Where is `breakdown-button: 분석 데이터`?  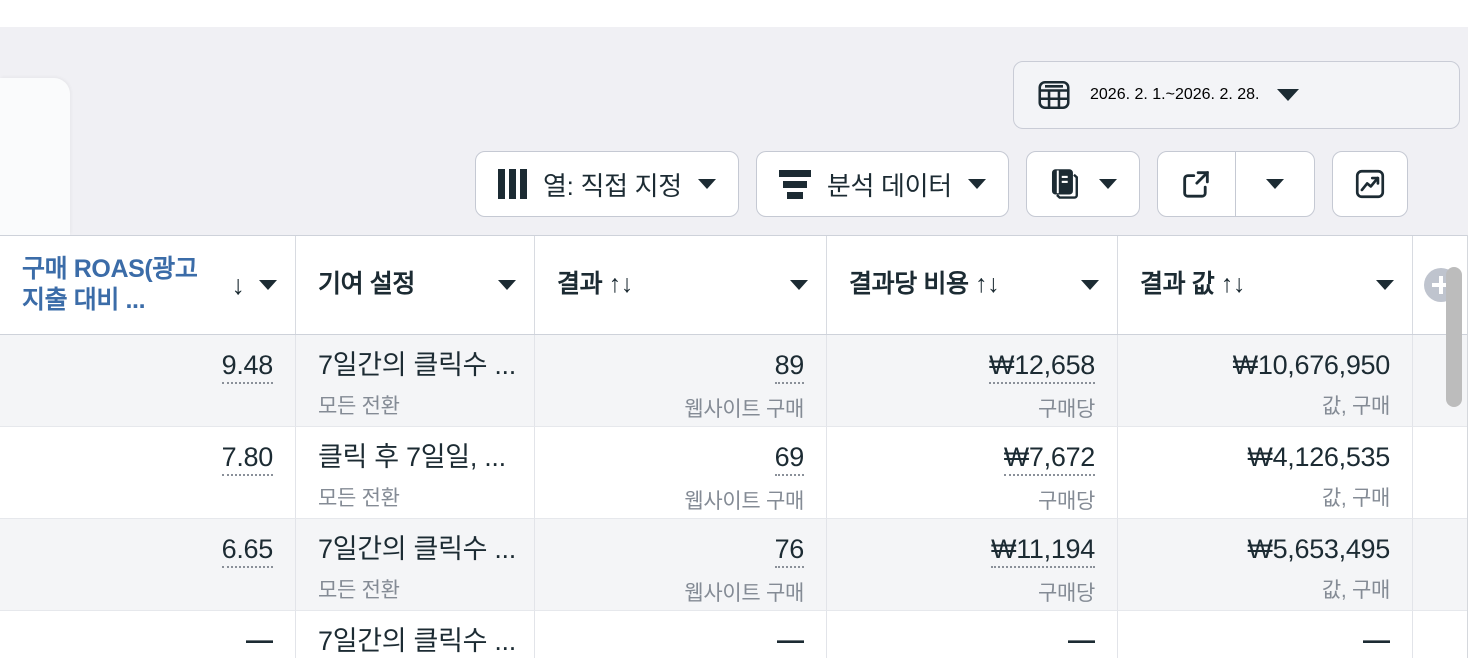
breakdown-button: 분석 데이터 is located at coordinates (882, 184).